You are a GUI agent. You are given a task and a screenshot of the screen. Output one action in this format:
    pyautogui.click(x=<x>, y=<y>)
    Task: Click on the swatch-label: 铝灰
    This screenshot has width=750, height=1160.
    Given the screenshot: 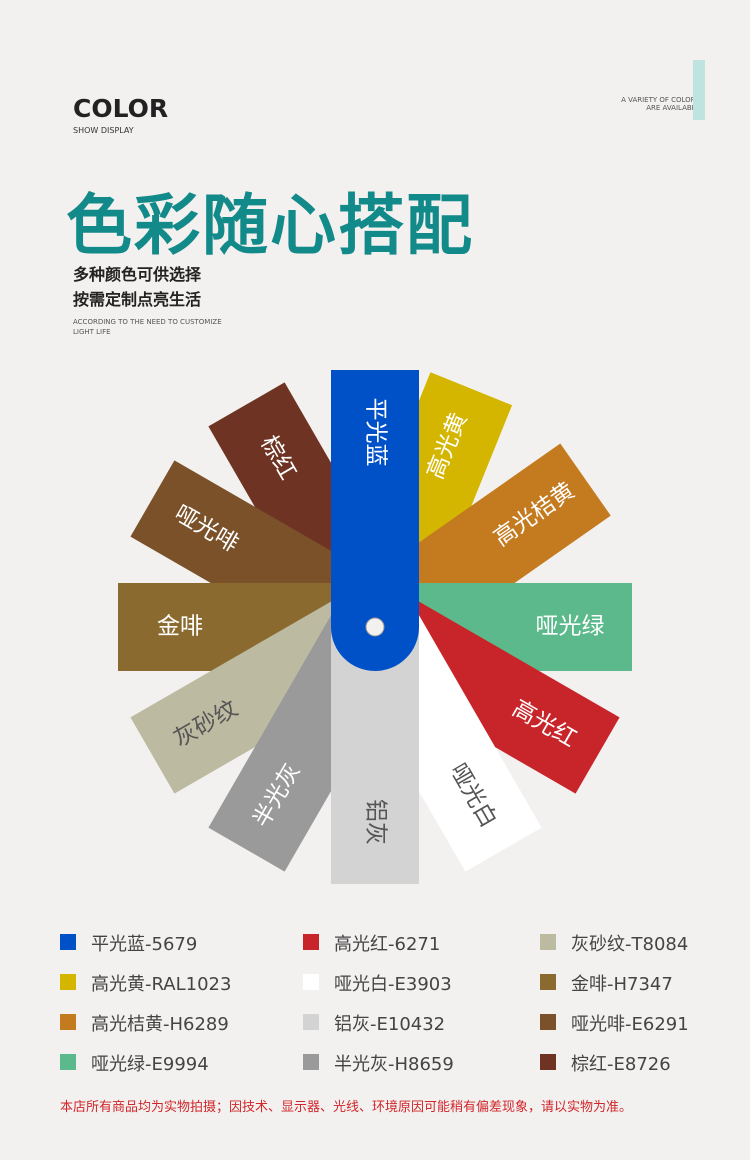 What is the action you would take?
    pyautogui.click(x=376, y=822)
    